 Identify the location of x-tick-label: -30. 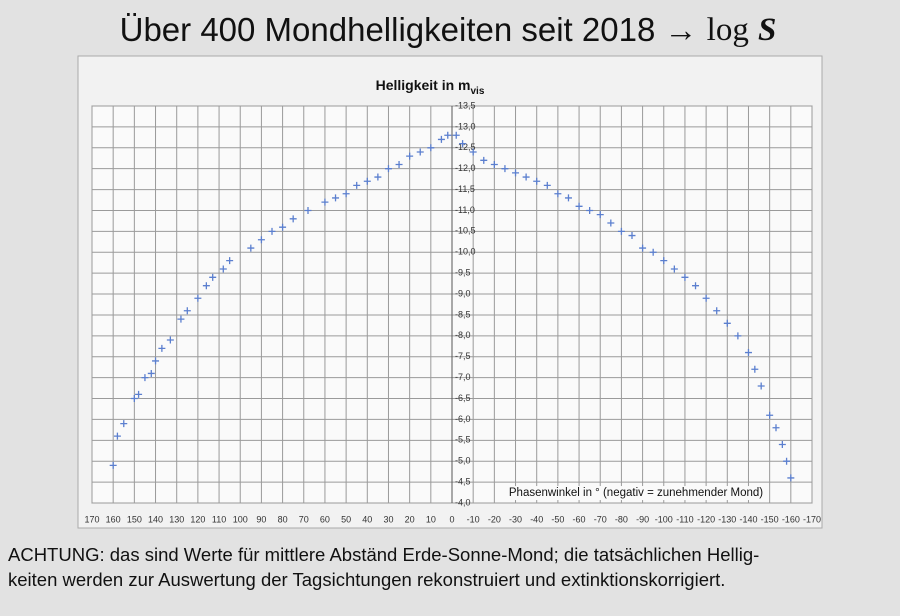
(515, 519).